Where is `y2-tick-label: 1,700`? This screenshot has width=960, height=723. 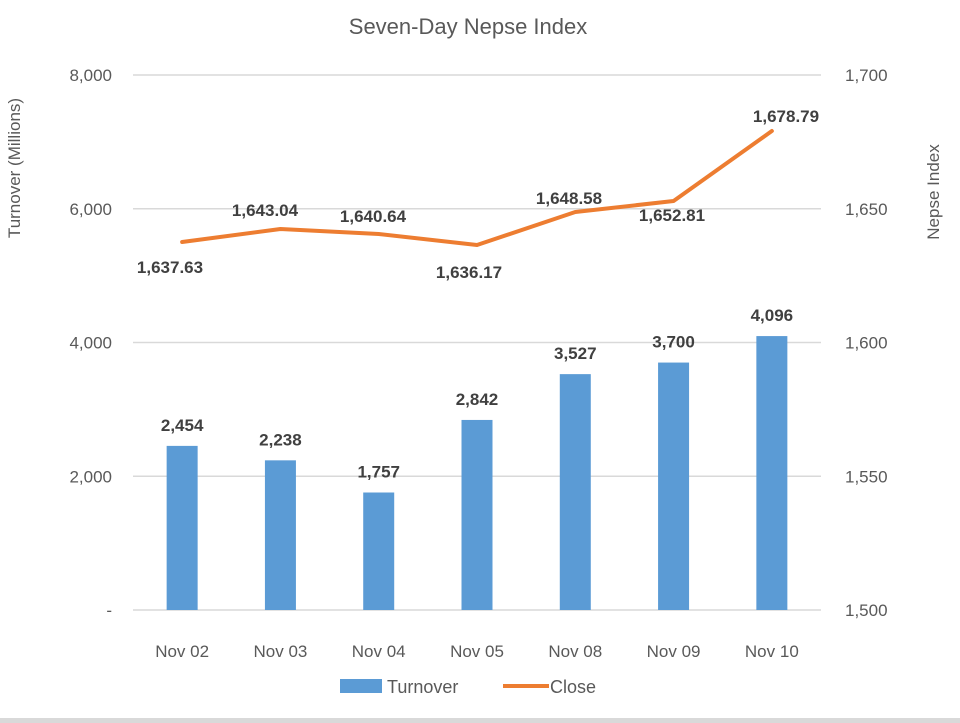
y2-tick-label: 1,700 is located at coordinates (866, 75).